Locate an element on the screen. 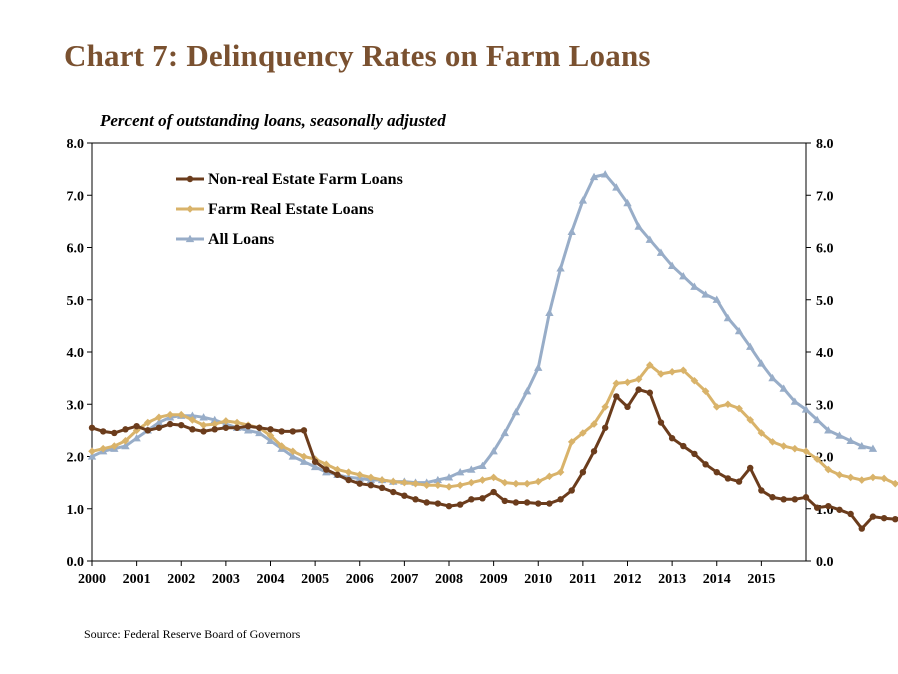 This screenshot has width=898, height=674. y-tick-label-left: 2.0 is located at coordinates (76, 458).